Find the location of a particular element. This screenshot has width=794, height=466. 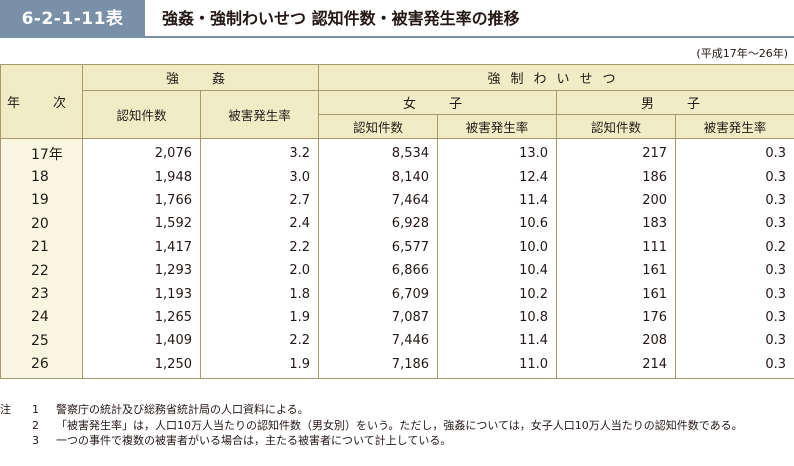

rape-cases-cell: 1,250 is located at coordinates (141, 365).